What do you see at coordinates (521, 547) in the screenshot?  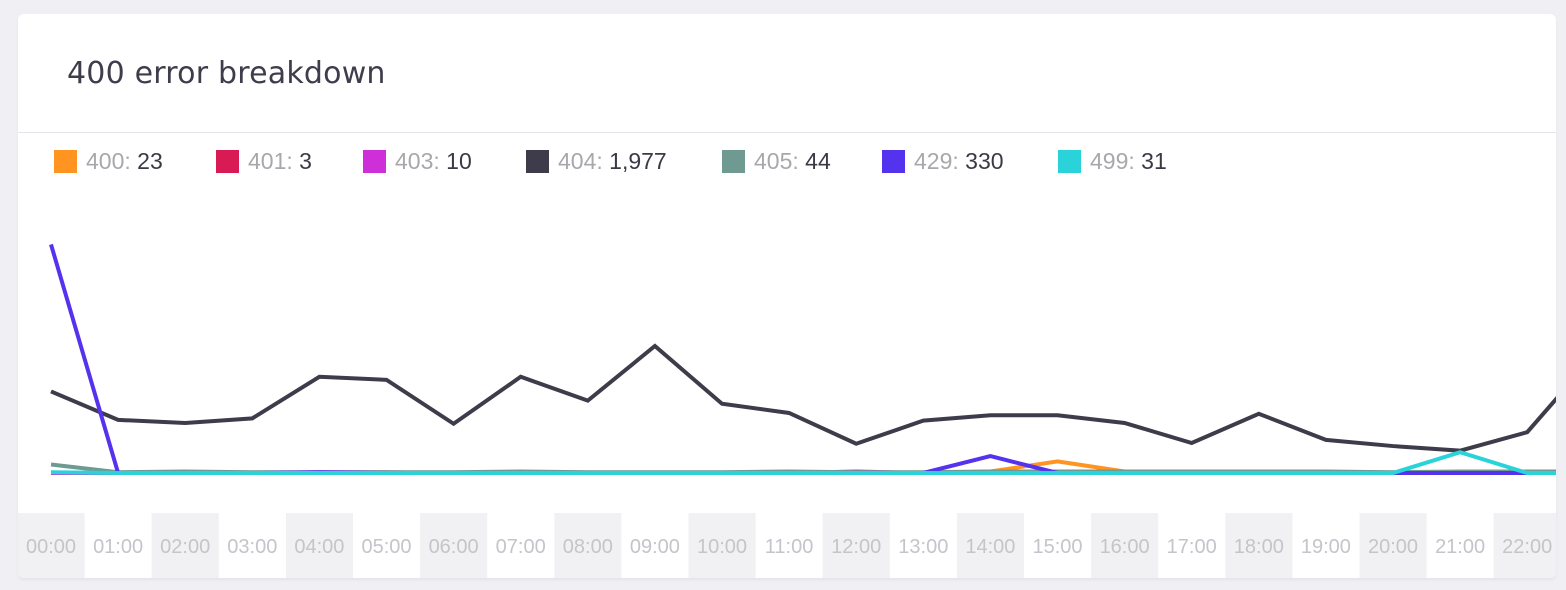 I see `x-tick-label: 07:00` at bounding box center [521, 547].